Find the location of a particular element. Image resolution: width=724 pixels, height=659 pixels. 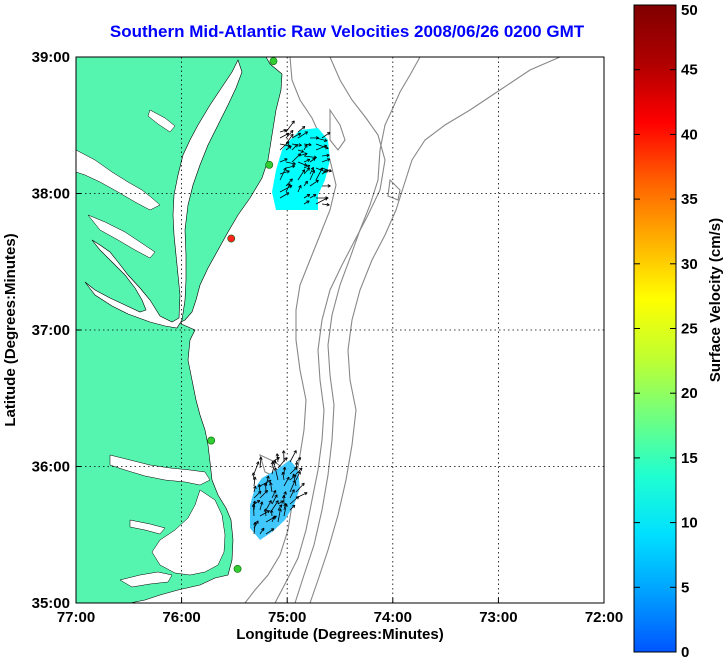

albemarle-sound is located at coordinates (160, 470).